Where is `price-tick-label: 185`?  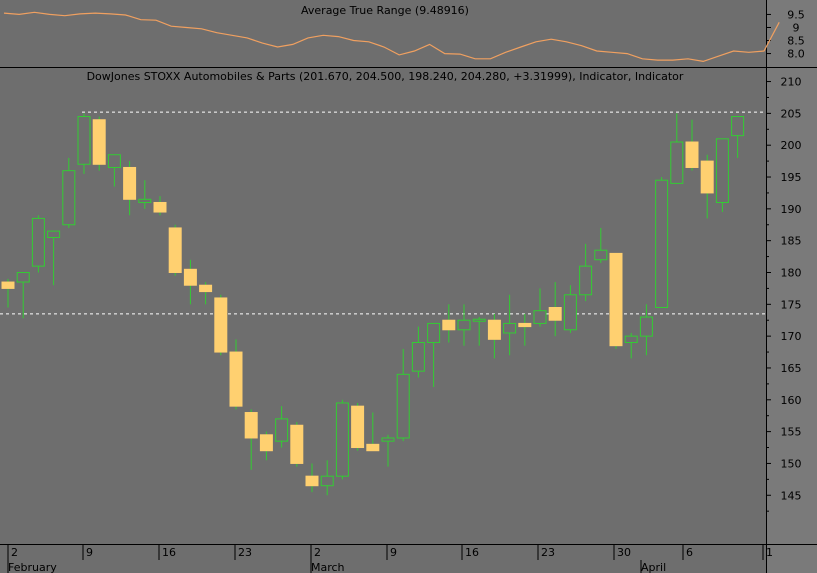 price-tick-label: 185 is located at coordinates (791, 241).